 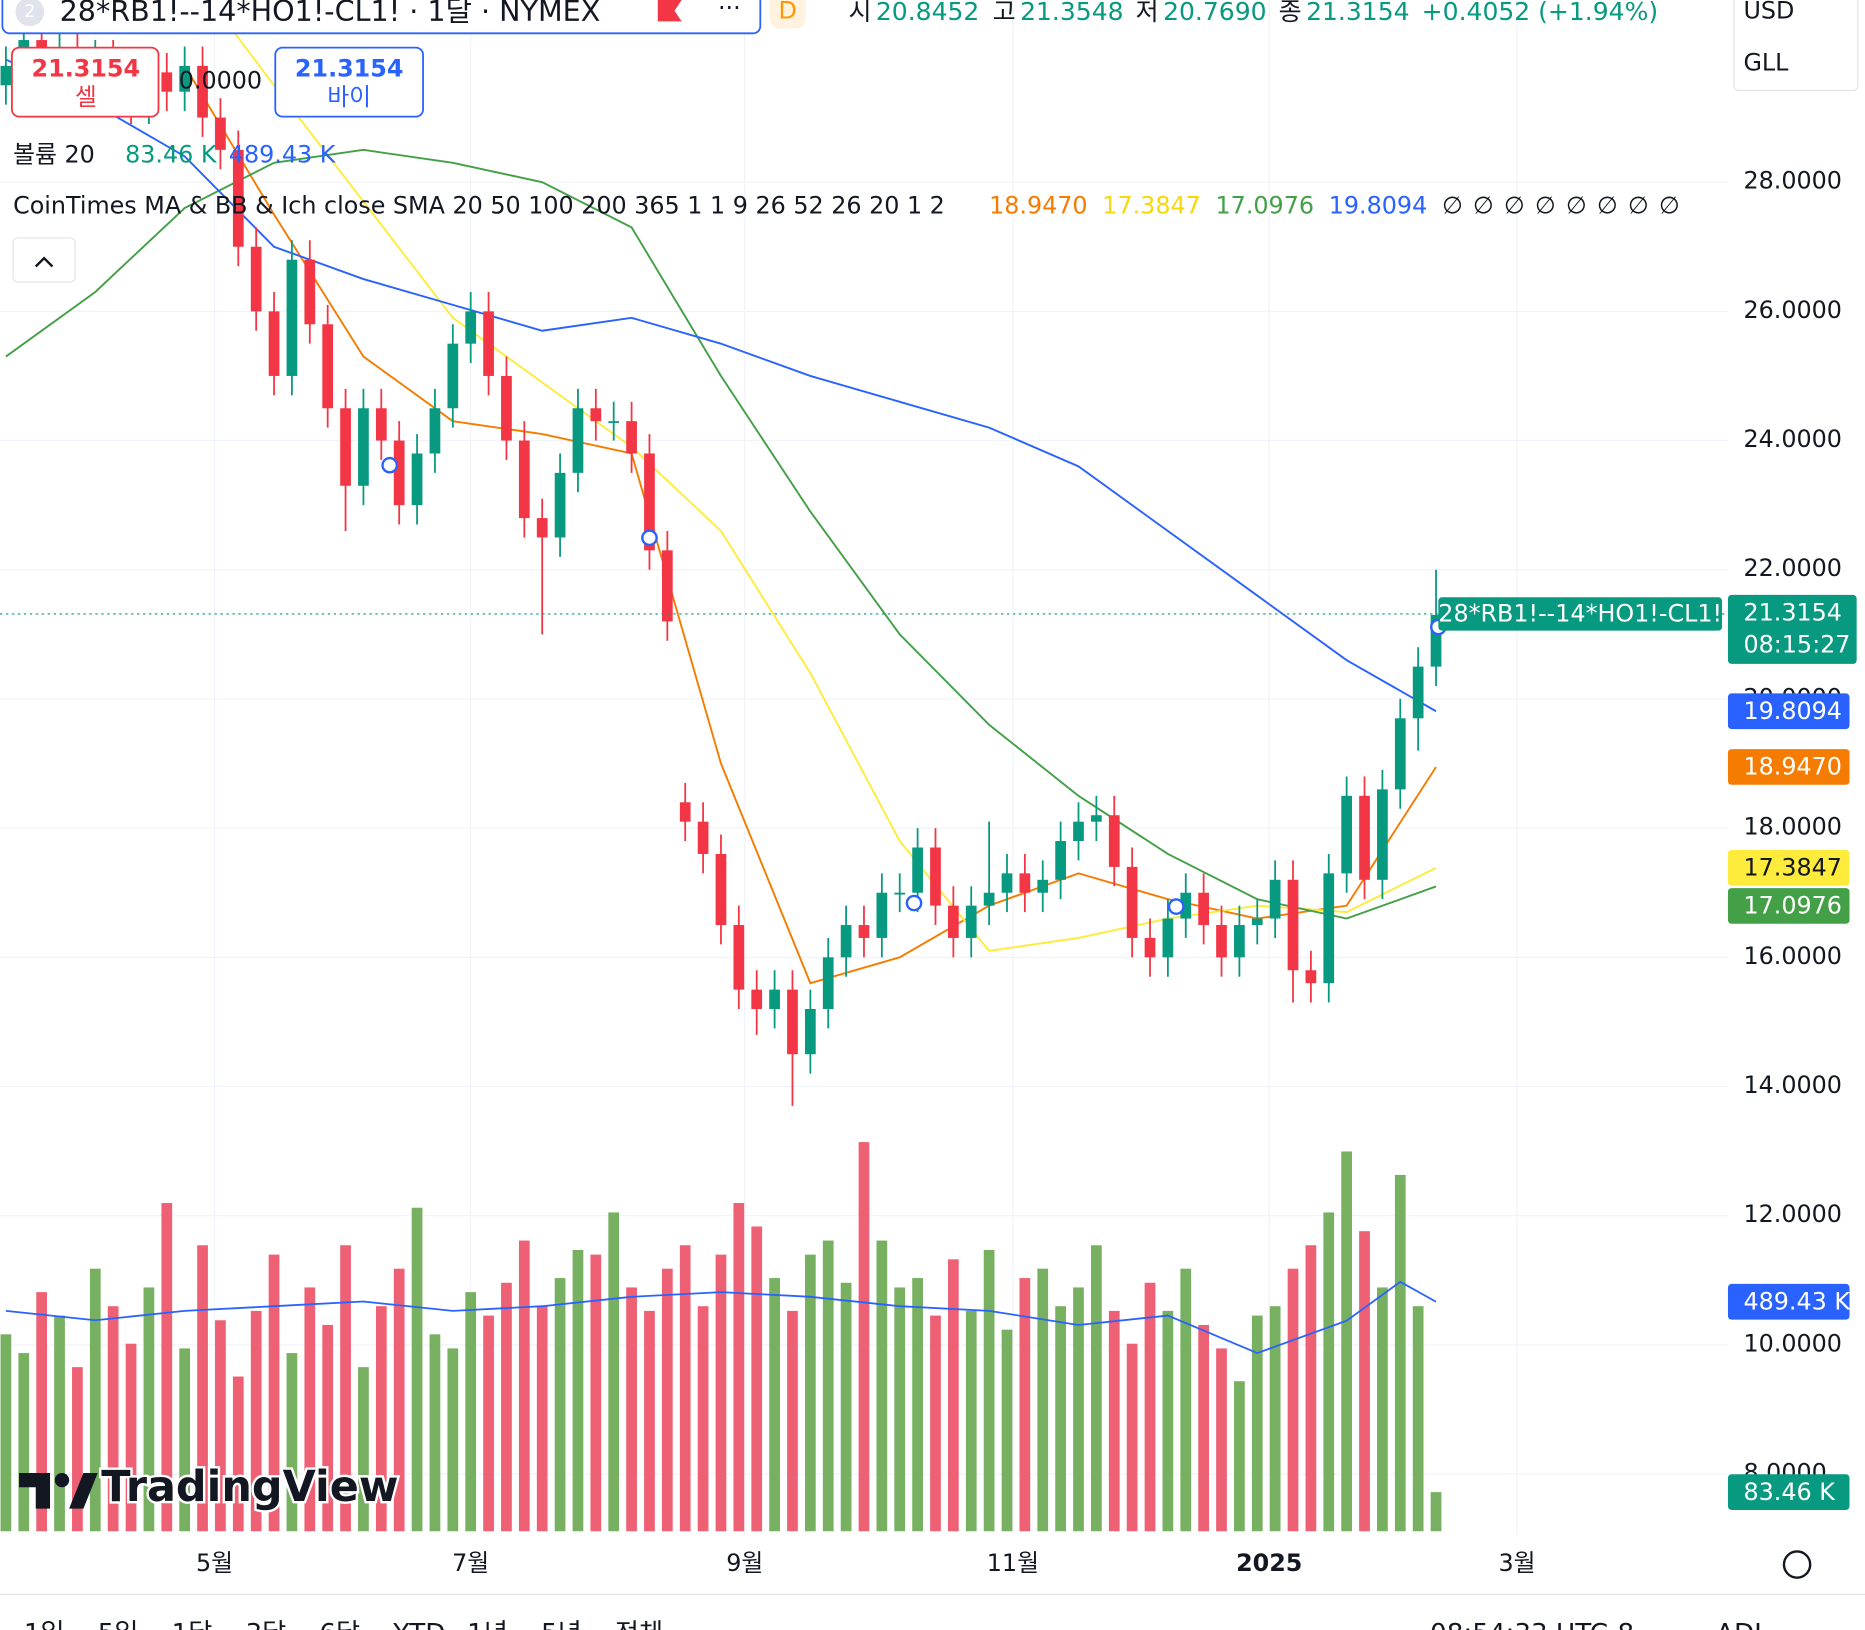 What do you see at coordinates (1797, 1564) in the screenshot?
I see `settings-icon` at bounding box center [1797, 1564].